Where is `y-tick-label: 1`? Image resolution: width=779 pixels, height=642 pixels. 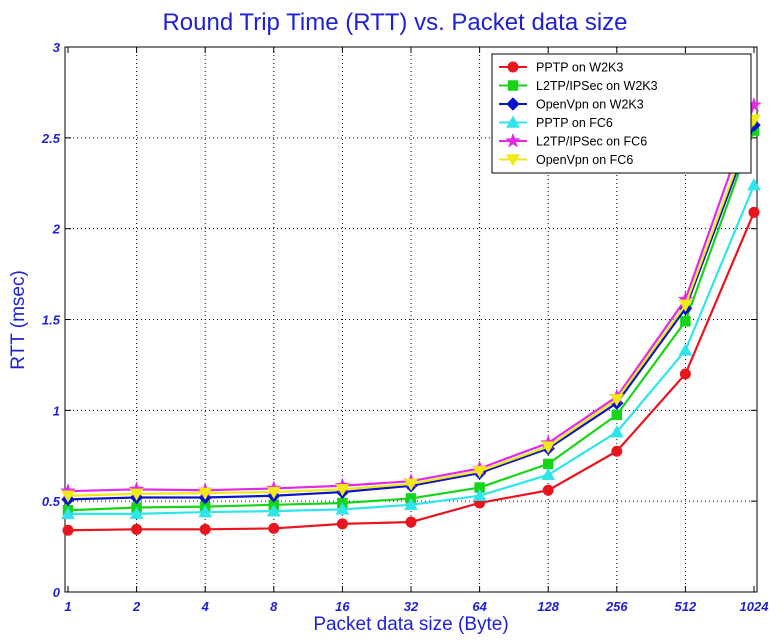 y-tick-label: 1 is located at coordinates (56, 410).